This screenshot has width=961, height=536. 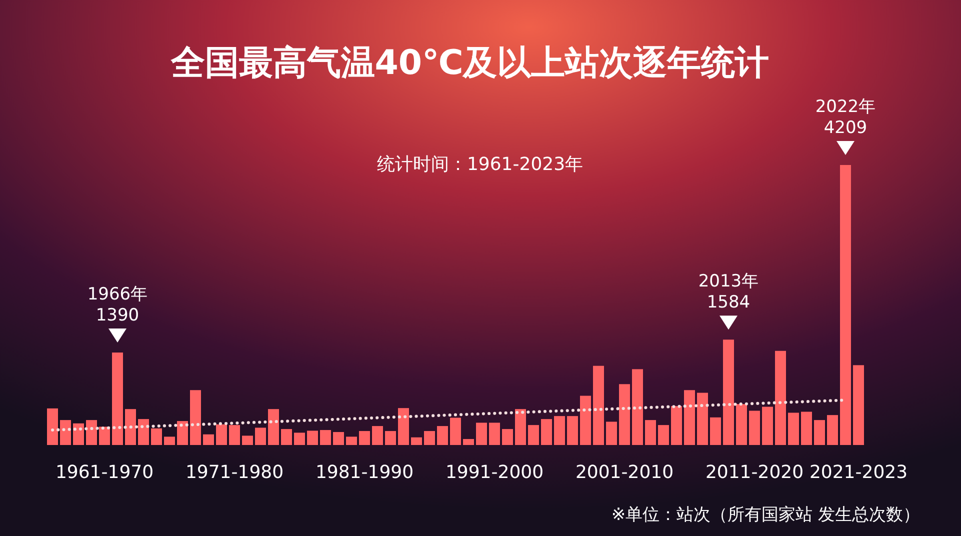 I want to click on x-tick-label: 1961-1970, so click(x=104, y=472).